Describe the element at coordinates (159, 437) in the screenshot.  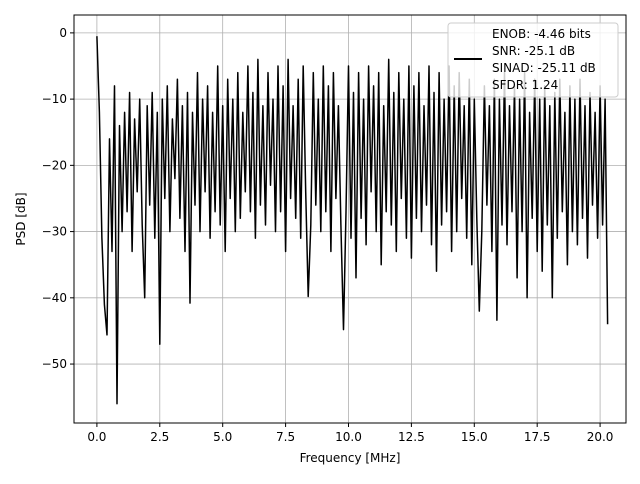
I see `x-tick-label: 2.5` at that location.